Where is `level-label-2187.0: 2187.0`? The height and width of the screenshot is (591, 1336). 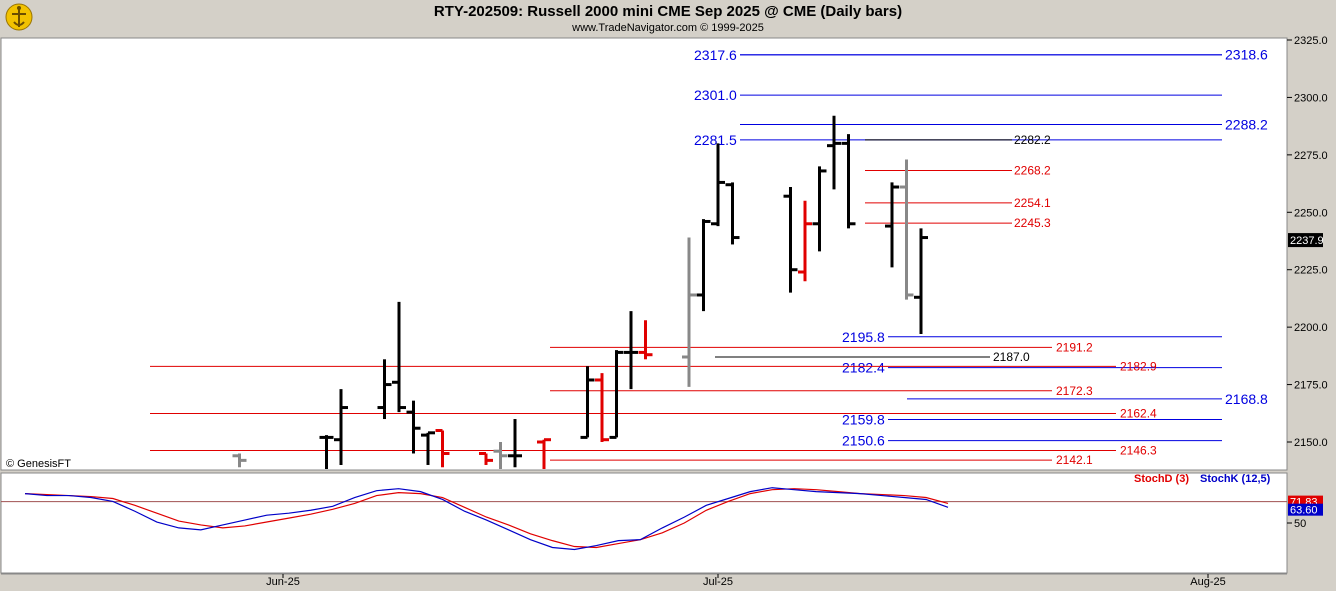 level-label-2187.0: 2187.0 is located at coordinates (1011, 357).